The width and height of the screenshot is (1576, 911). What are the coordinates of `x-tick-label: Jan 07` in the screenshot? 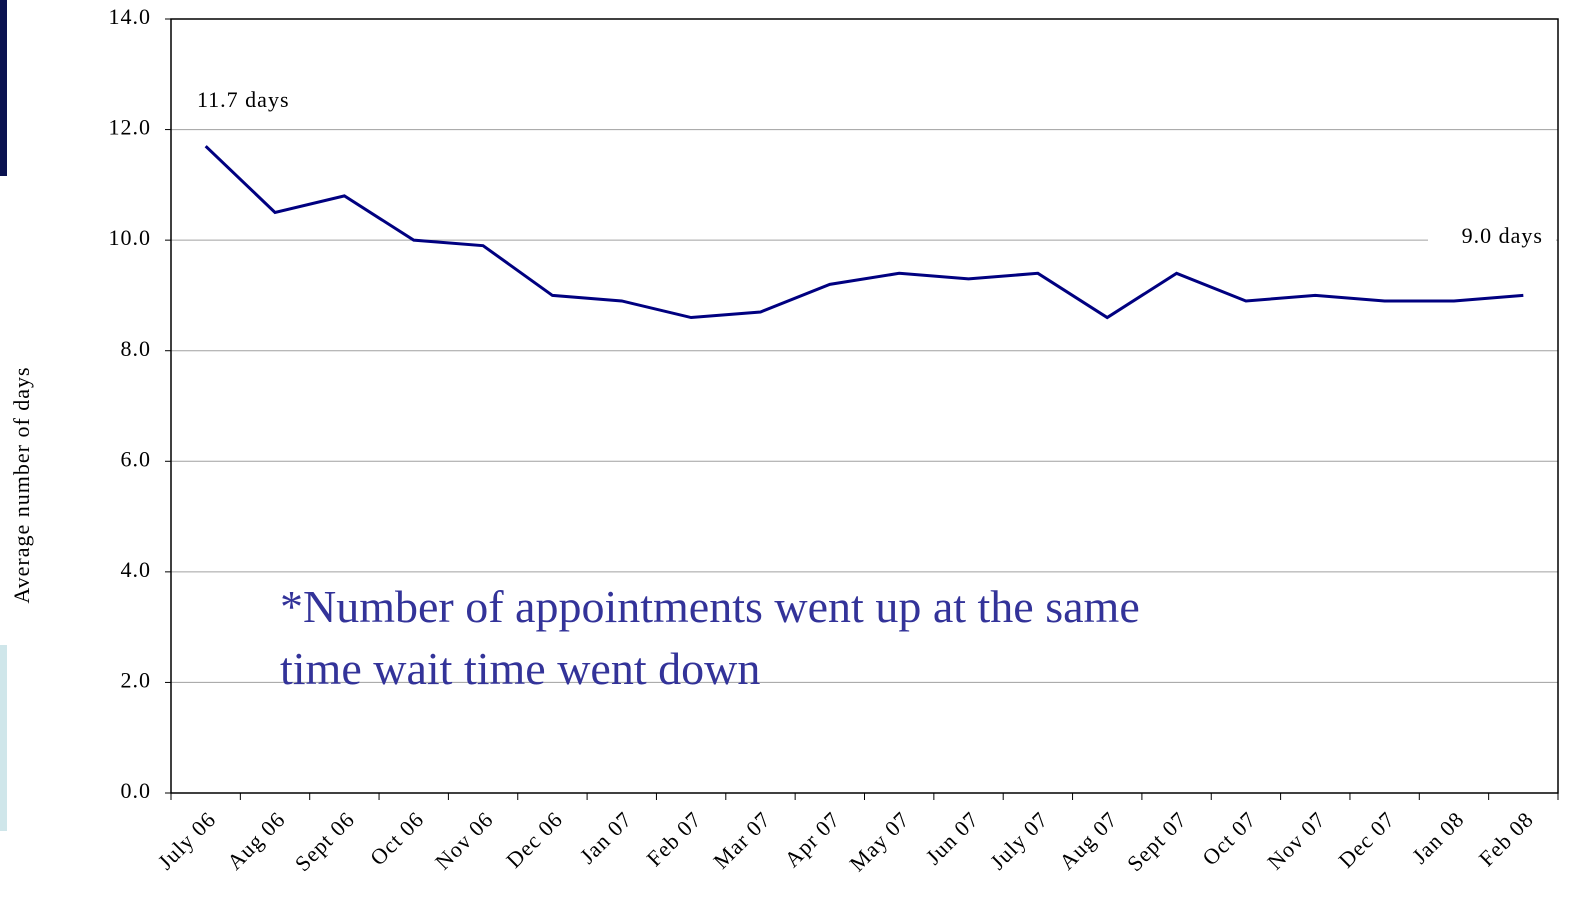 It's located at (606, 837).